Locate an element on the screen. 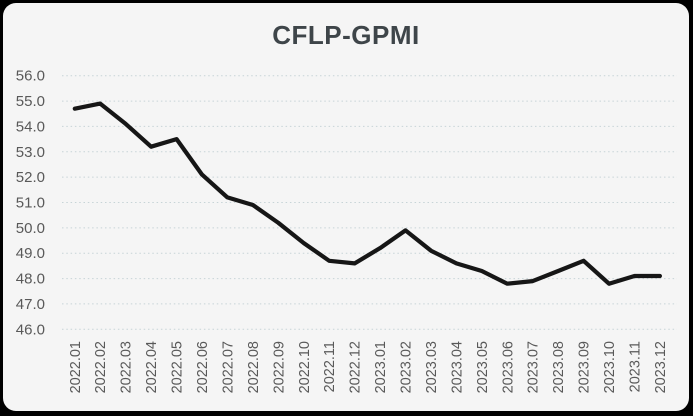 This screenshot has width=693, height=416. chart-title: CFLP-GPMI is located at coordinates (346, 35).